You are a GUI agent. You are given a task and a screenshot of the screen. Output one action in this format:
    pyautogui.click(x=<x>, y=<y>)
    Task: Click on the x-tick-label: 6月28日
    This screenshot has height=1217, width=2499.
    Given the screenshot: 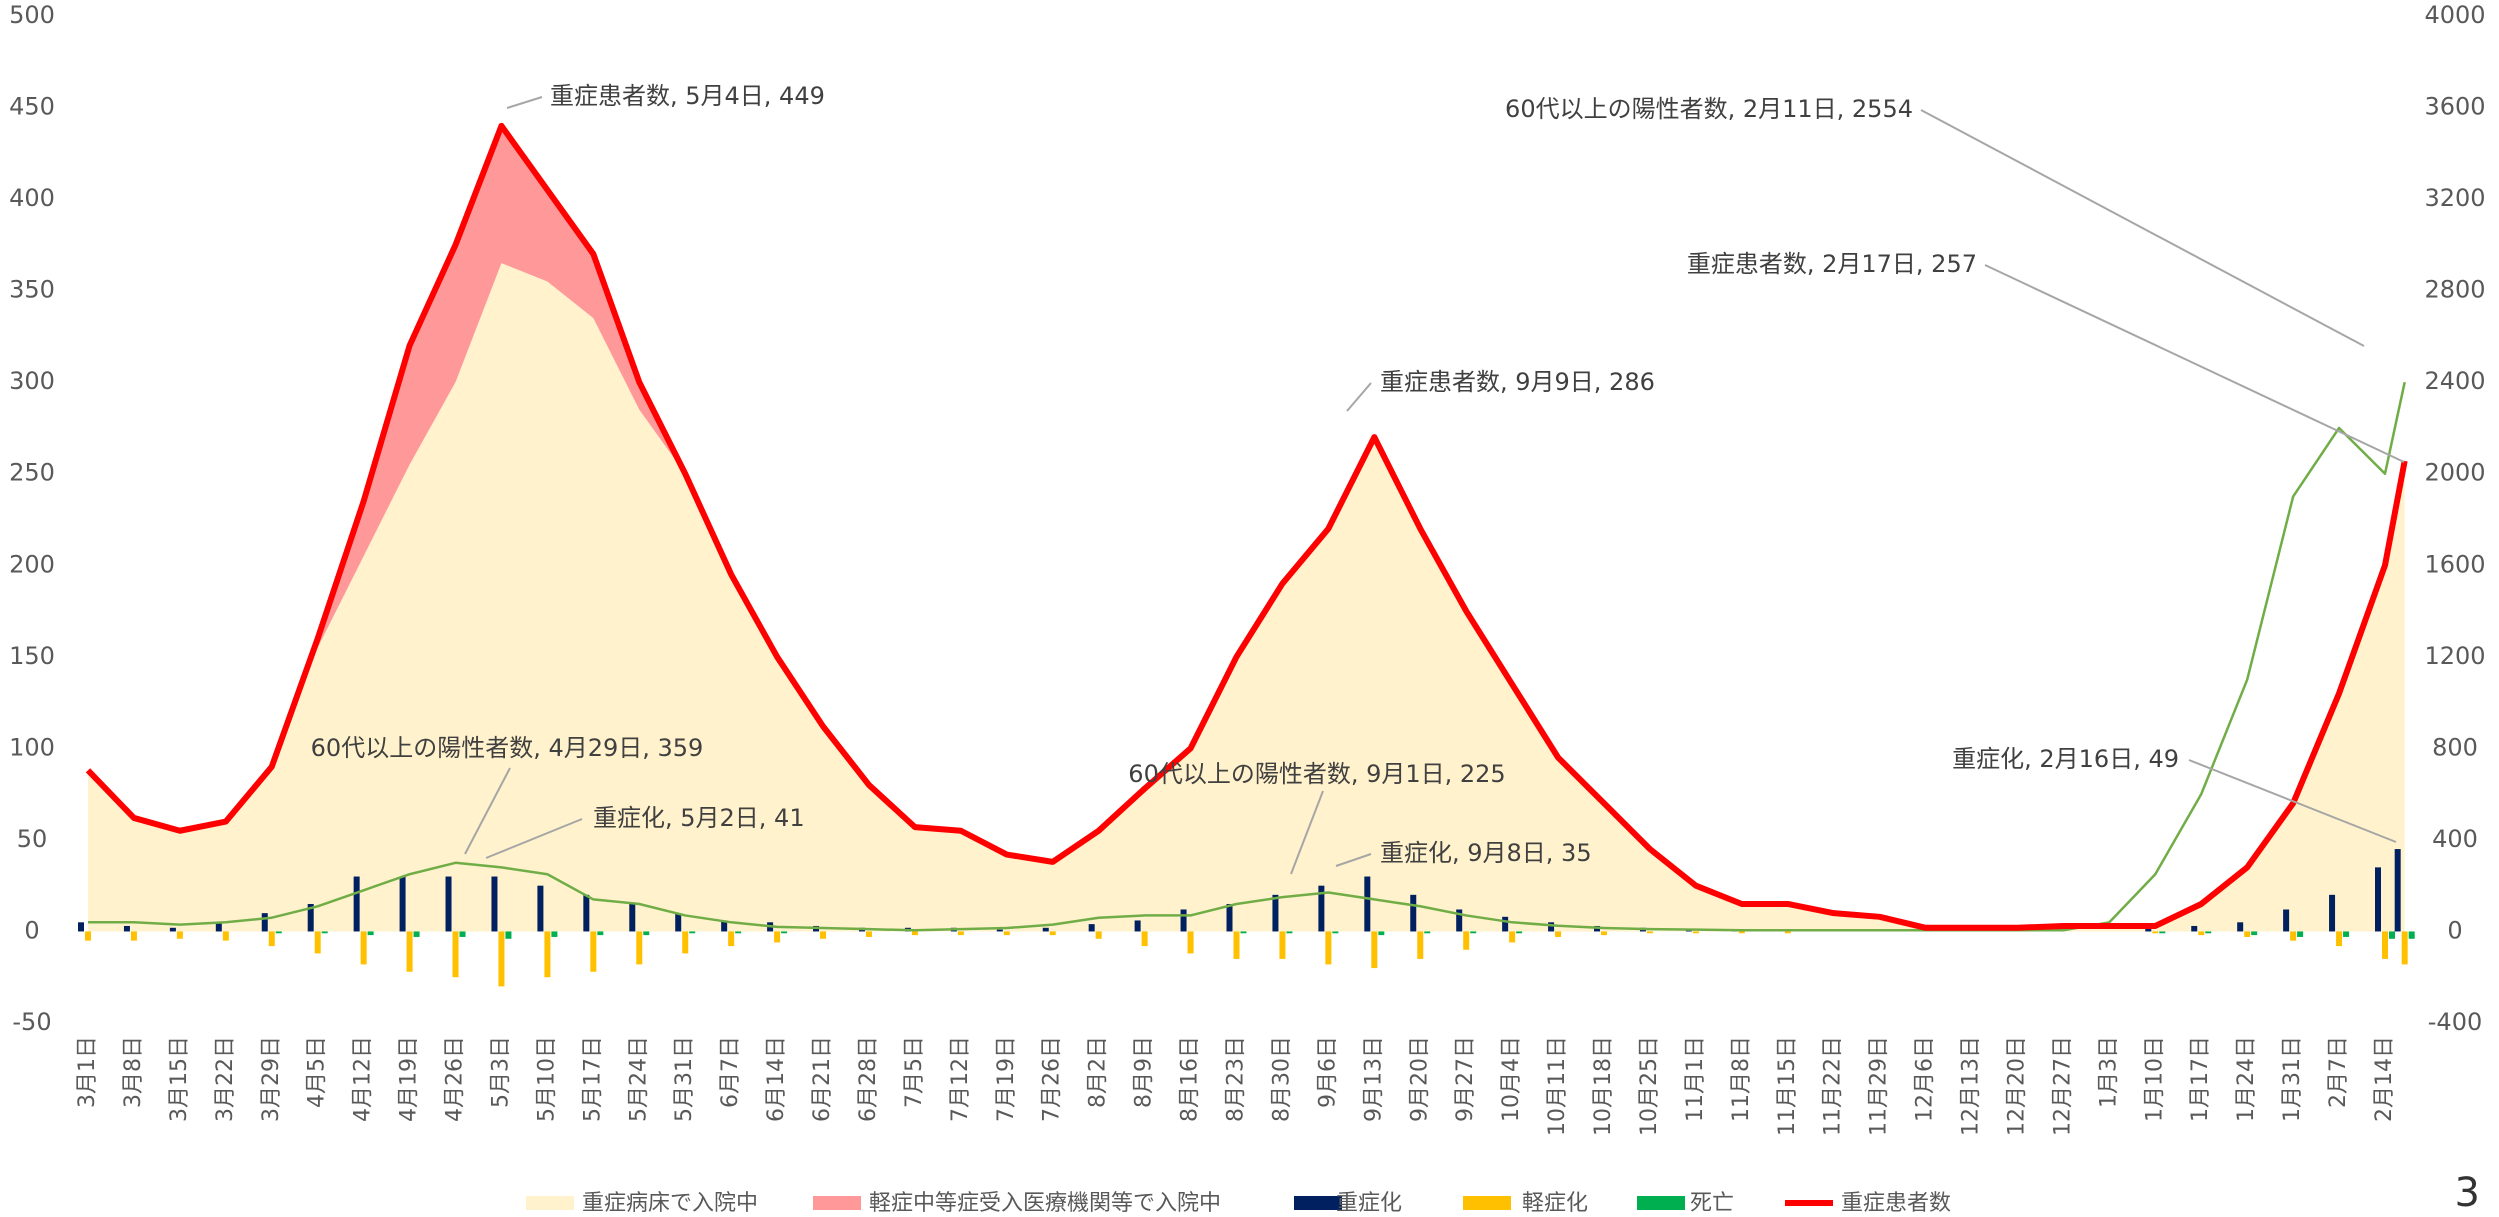 What is the action you would take?
    pyautogui.click(x=868, y=1079)
    